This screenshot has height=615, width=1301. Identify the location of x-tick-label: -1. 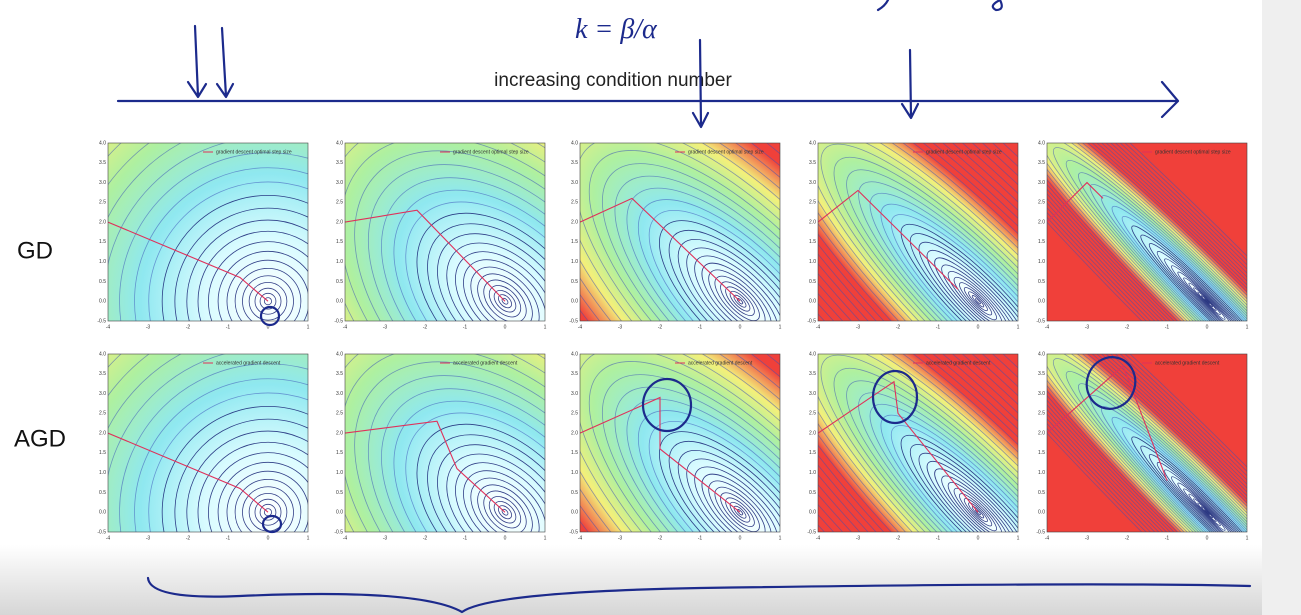
(1167, 327).